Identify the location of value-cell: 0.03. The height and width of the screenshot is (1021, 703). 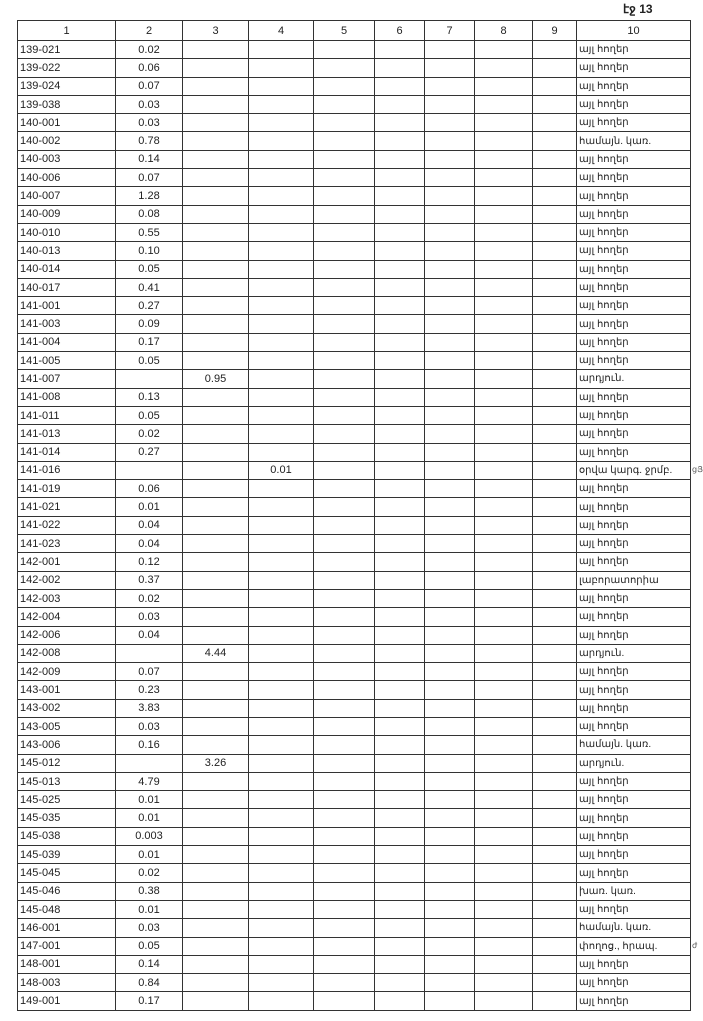
(149, 928).